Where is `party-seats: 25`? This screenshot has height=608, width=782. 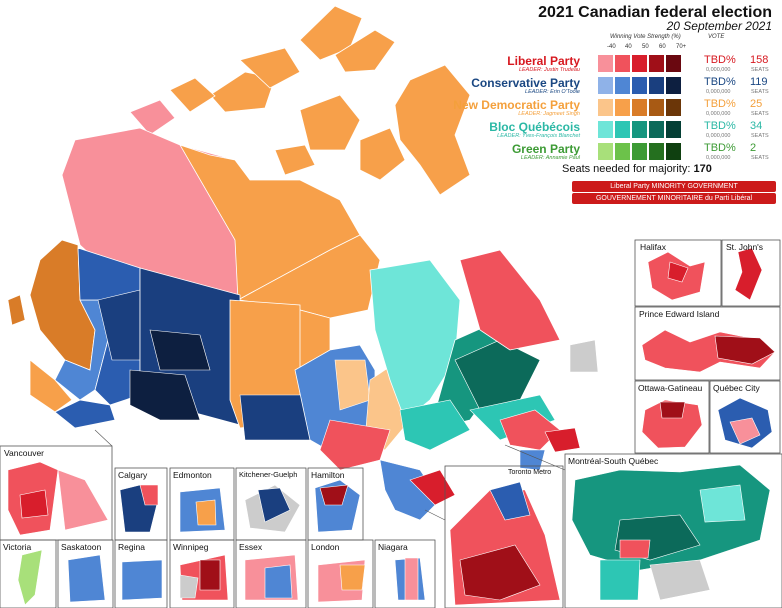 party-seats: 25 is located at coordinates (756, 104).